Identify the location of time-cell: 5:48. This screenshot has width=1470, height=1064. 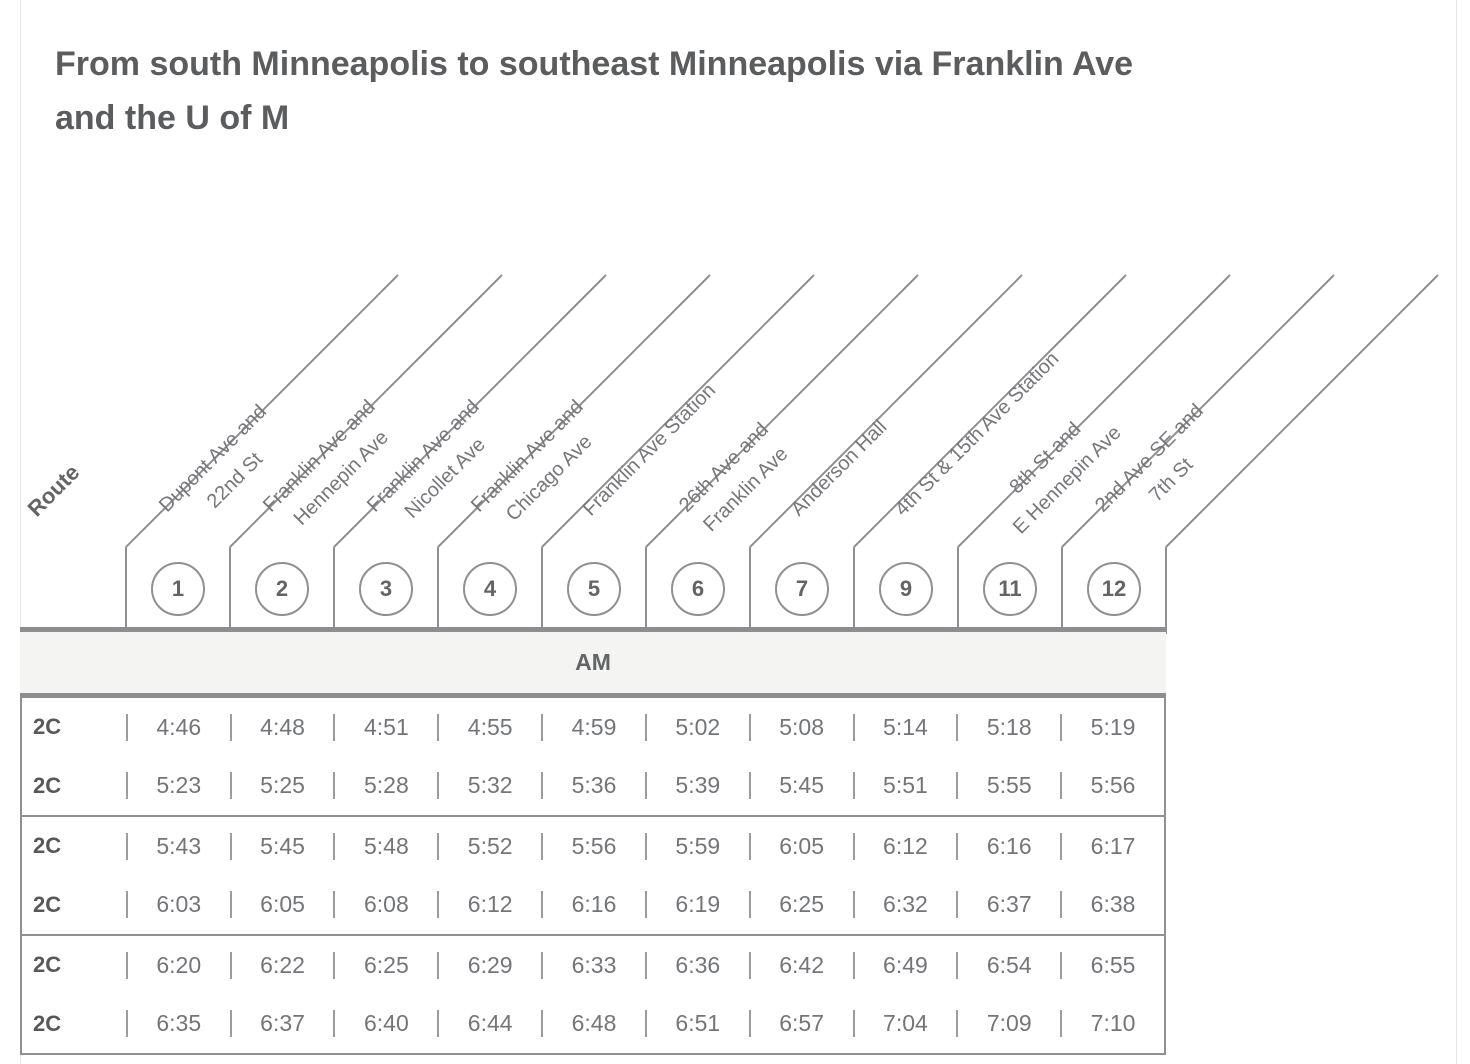
(385, 846).